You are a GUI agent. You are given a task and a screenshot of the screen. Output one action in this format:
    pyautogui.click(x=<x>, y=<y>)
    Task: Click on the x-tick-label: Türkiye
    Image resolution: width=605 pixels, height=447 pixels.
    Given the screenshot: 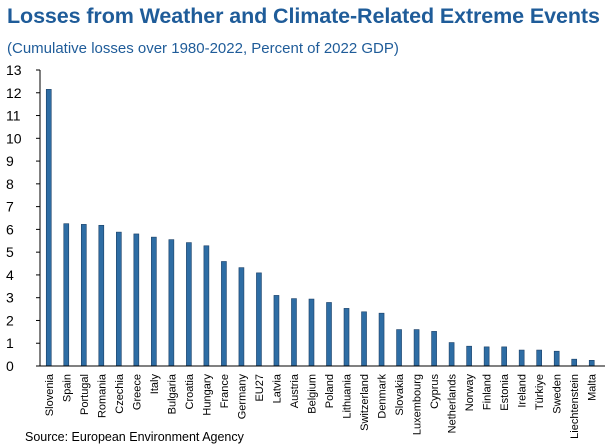 What is the action you would take?
    pyautogui.click(x=540, y=392)
    